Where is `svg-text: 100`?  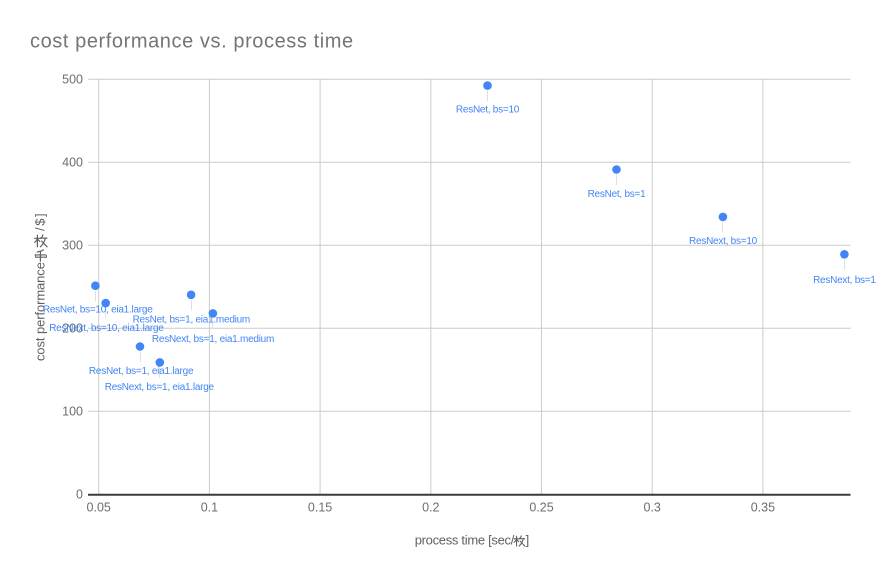
svg-text: 100 is located at coordinates (72, 412).